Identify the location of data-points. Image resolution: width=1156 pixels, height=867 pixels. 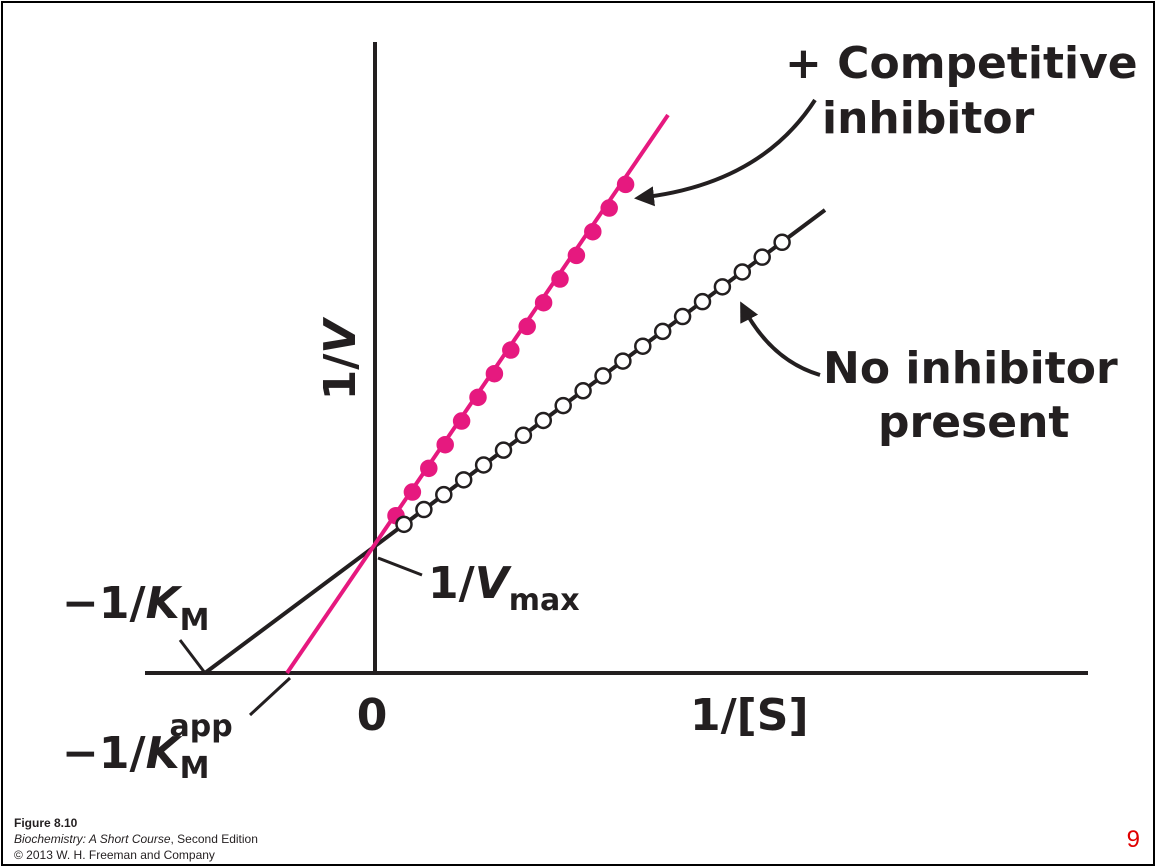
(589, 354).